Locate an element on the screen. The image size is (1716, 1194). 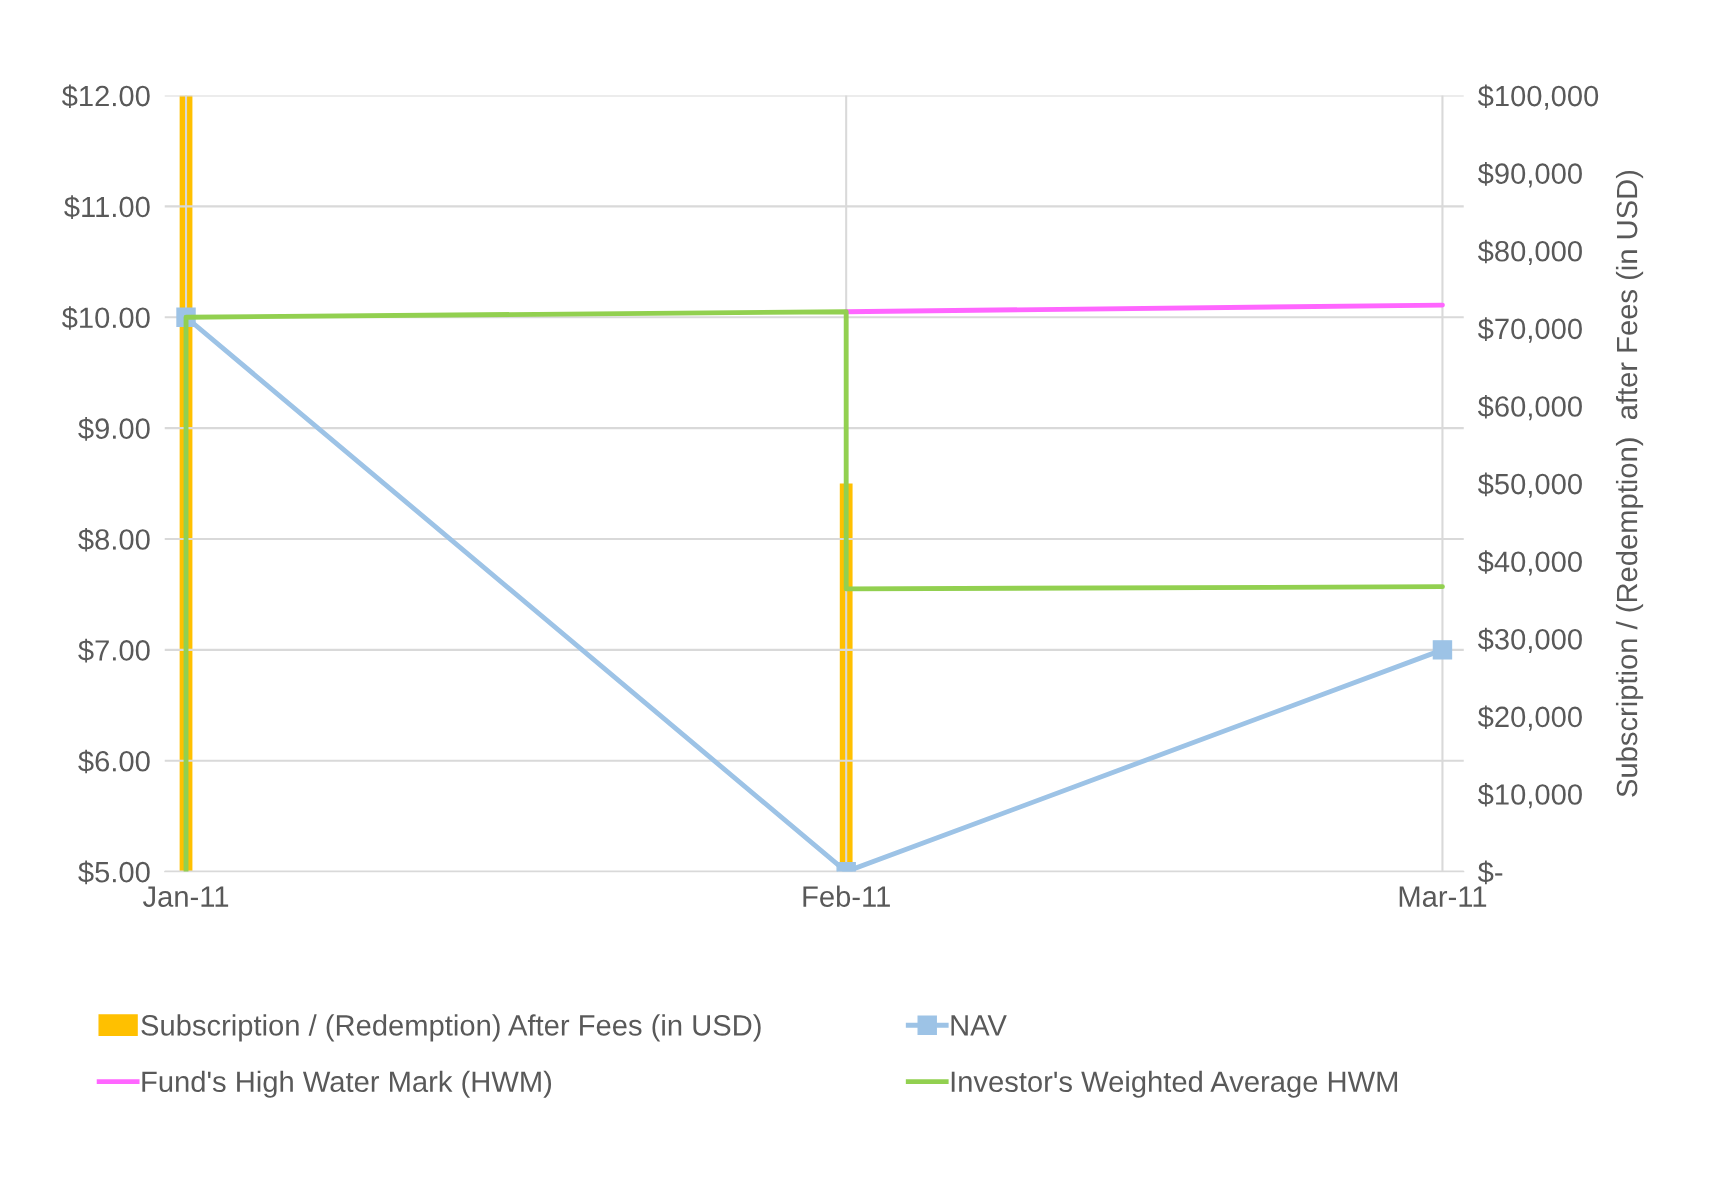
legend-label: Subscription / (Redemption) After Fees (in USD) is located at coordinates (451, 1028).